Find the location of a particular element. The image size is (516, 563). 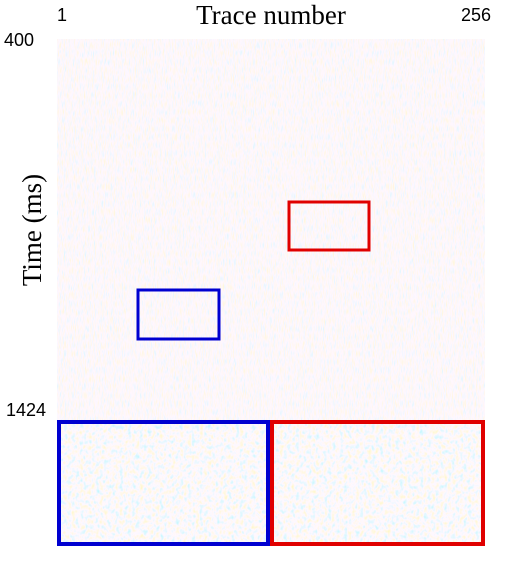

red-inset is located at coordinates (377, 483).